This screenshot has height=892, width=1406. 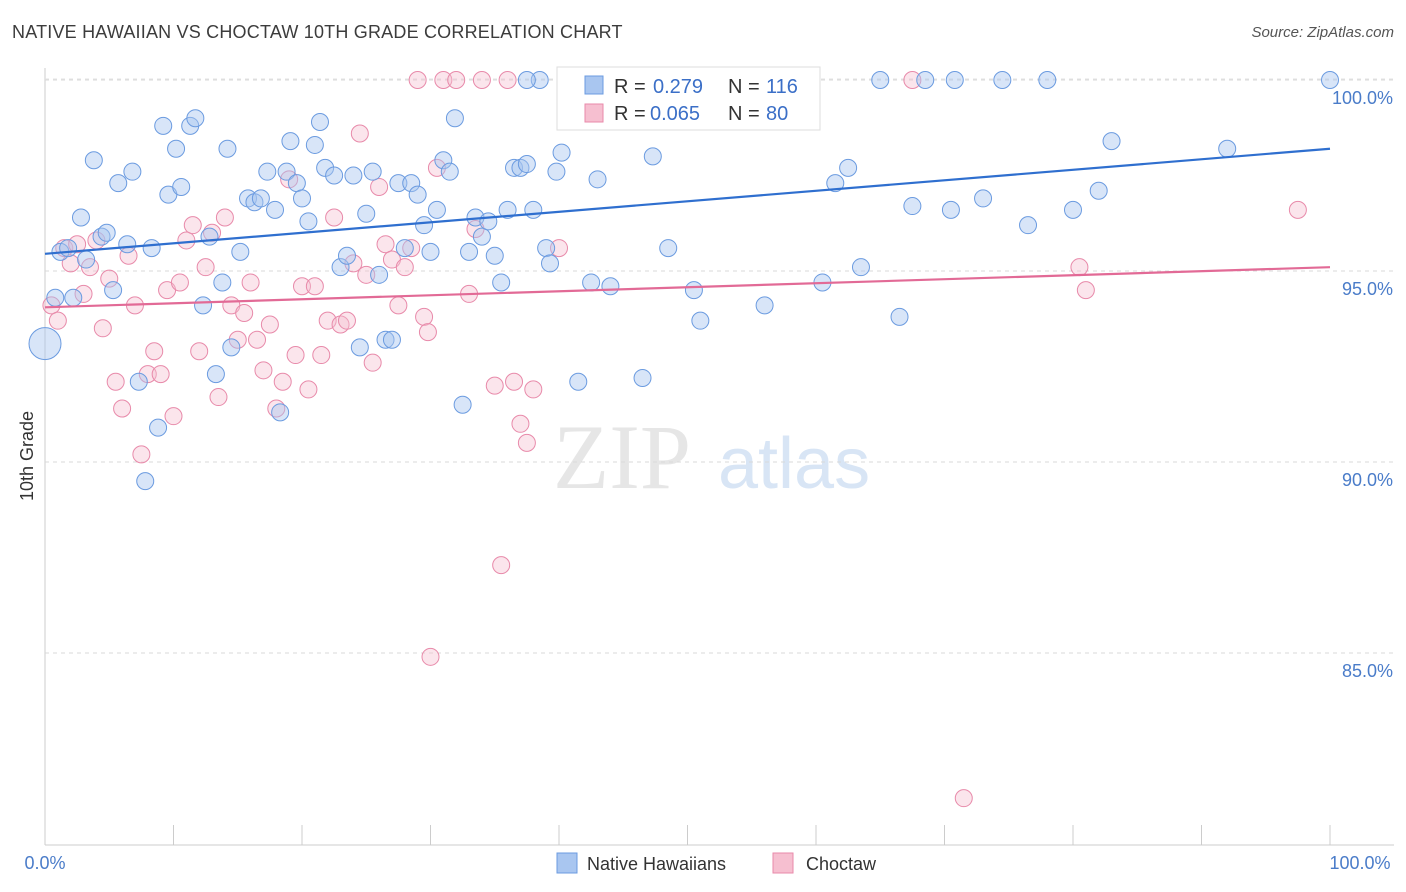 I want to click on watermark-zip: ZIP, so click(x=622, y=457).